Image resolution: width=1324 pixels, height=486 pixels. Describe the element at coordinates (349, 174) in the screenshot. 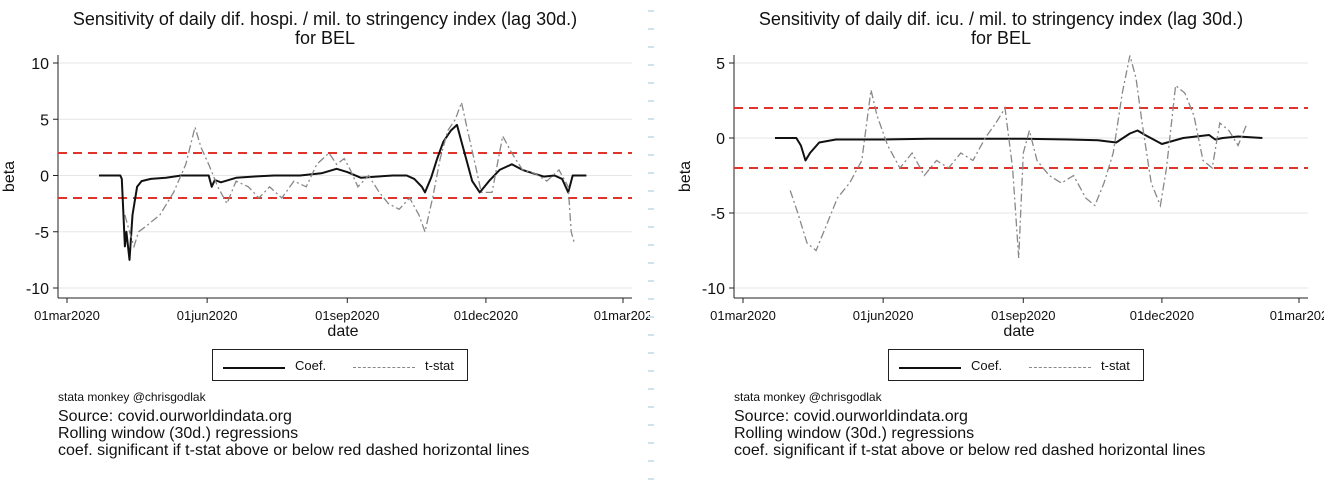

I see `series-line-tstat` at that location.